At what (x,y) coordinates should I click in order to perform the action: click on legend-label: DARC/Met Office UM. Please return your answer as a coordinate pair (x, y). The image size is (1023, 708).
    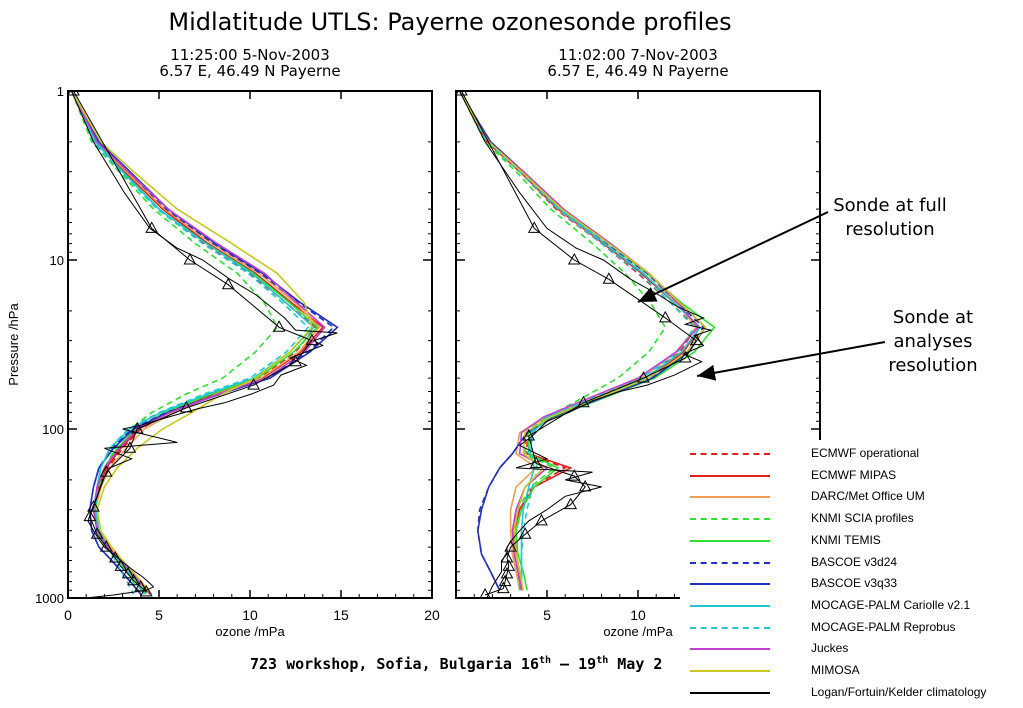
    Looking at the image, I should click on (868, 496).